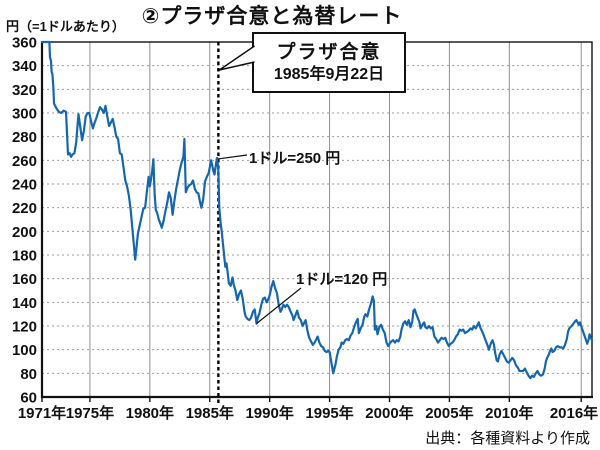 Image resolution: width=600 pixels, height=450 pixels. I want to click on x-tick-label: 1971年, so click(42, 413).